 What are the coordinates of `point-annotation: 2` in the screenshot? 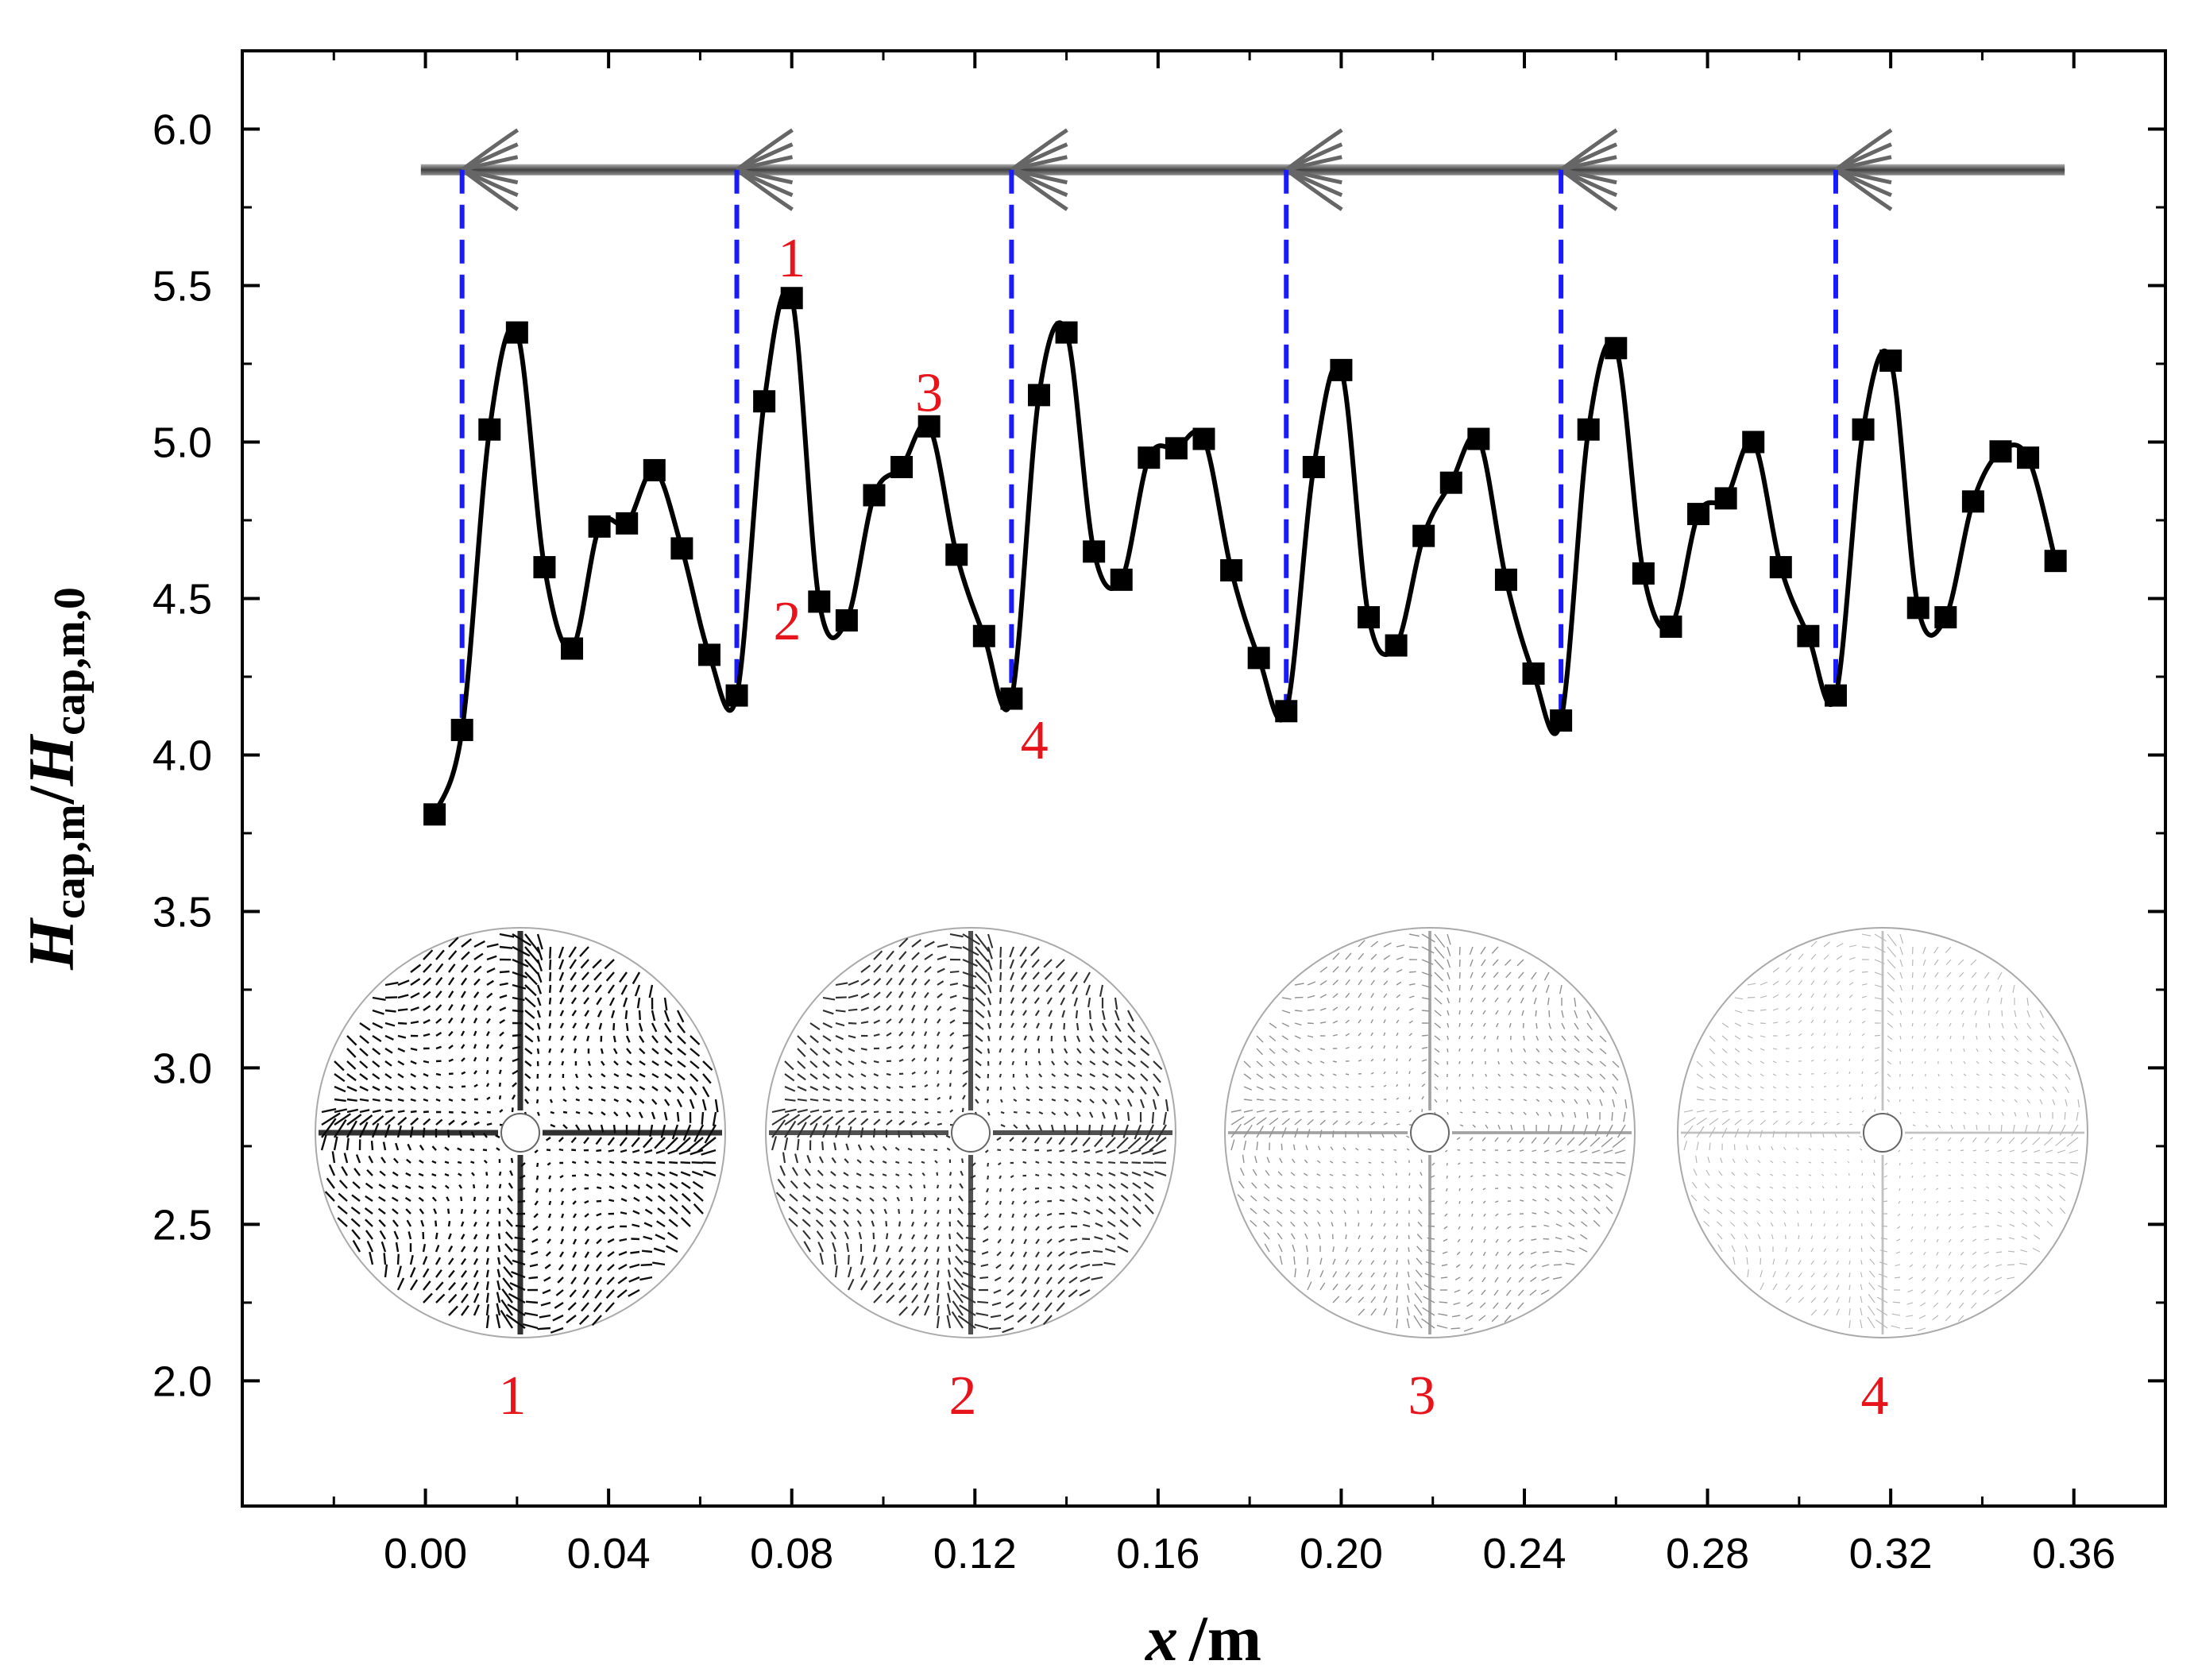 It's located at (787, 621).